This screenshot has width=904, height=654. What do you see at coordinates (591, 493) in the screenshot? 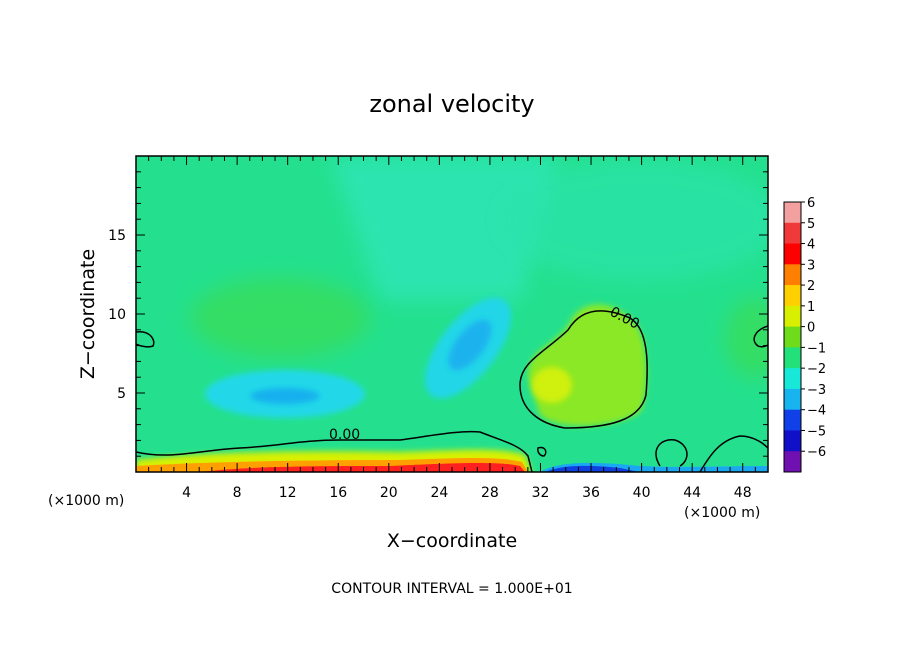
I see `x-tick-label: 36` at bounding box center [591, 493].